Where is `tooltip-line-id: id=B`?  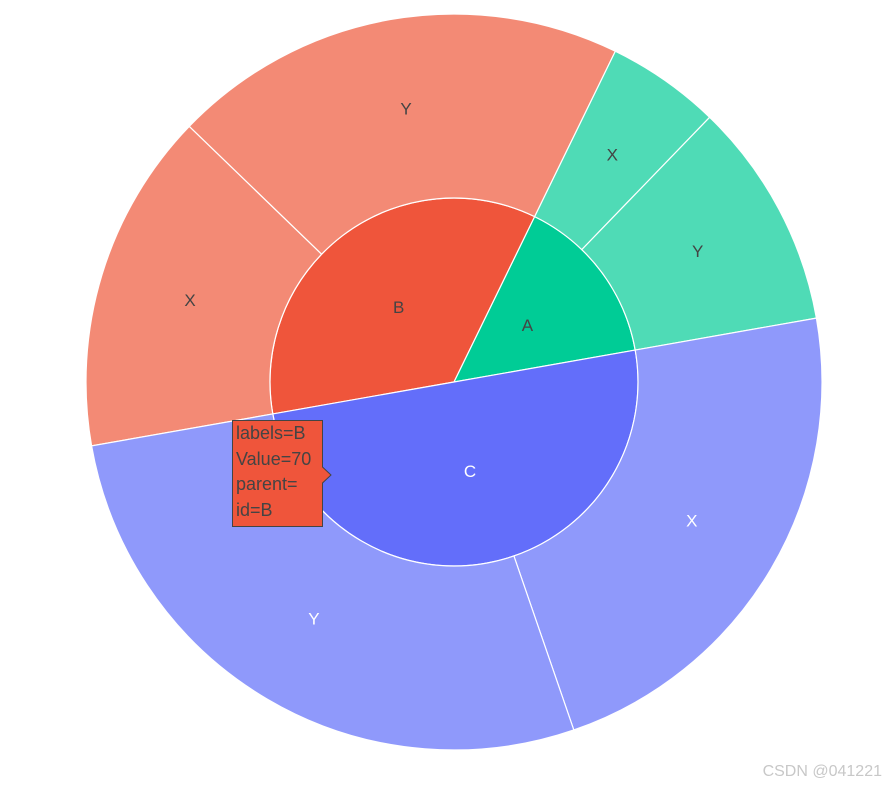
tooltip-line-id: id=B is located at coordinates (254, 509).